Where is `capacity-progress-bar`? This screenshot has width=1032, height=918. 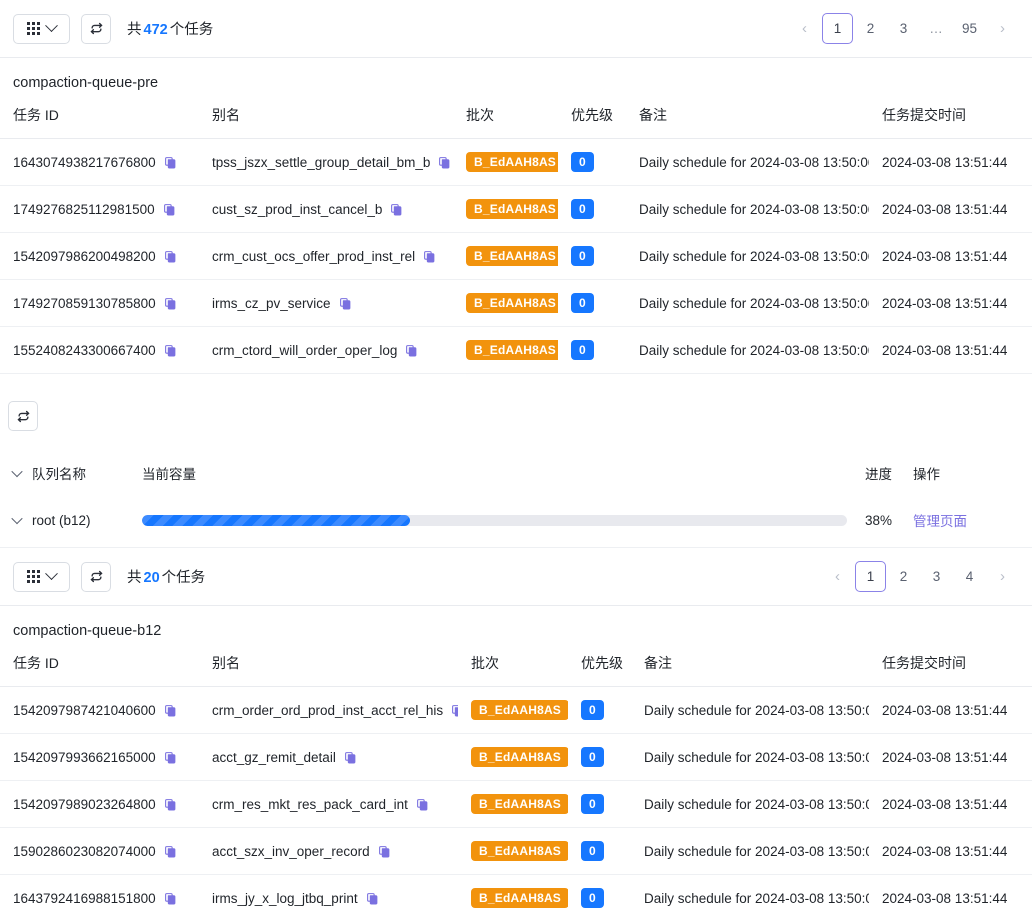
capacity-progress-bar is located at coordinates (494, 520).